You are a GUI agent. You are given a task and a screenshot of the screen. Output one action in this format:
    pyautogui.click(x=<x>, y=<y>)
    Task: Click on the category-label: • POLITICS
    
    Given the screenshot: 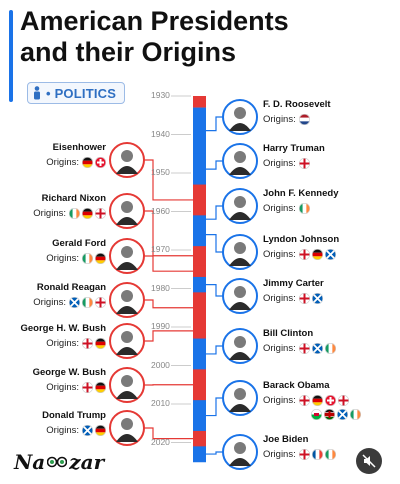 What is the action you would take?
    pyautogui.click(x=81, y=93)
    